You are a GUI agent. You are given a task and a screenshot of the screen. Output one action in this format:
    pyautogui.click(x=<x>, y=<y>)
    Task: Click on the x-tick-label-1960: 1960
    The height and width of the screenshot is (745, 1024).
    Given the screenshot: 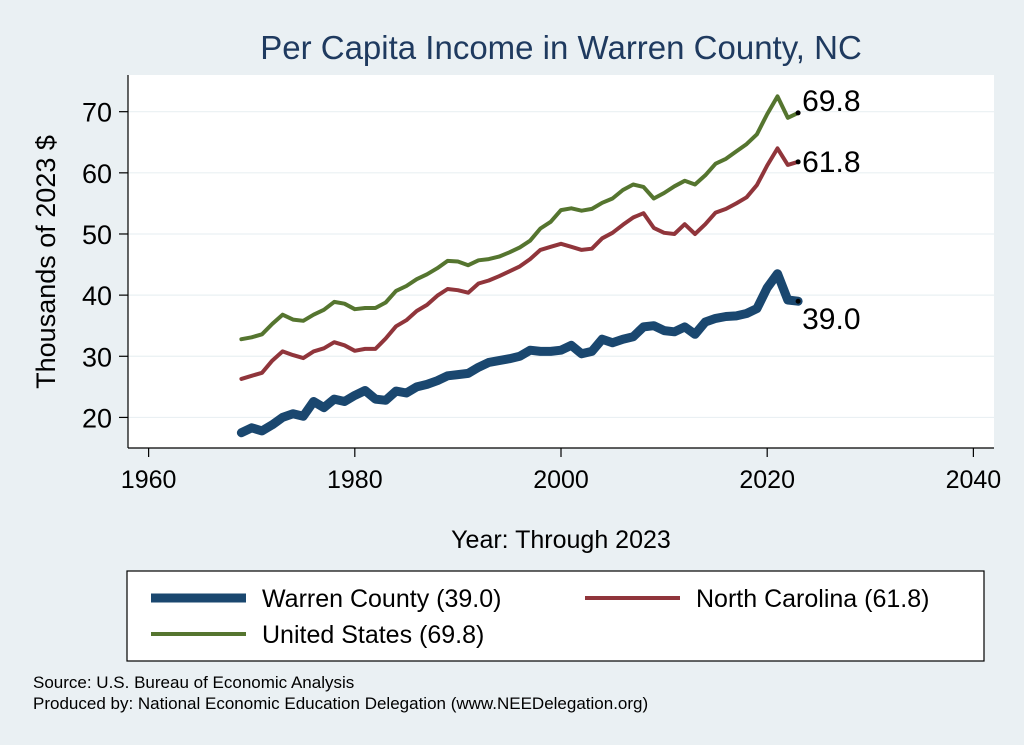 What is the action you would take?
    pyautogui.click(x=149, y=480)
    